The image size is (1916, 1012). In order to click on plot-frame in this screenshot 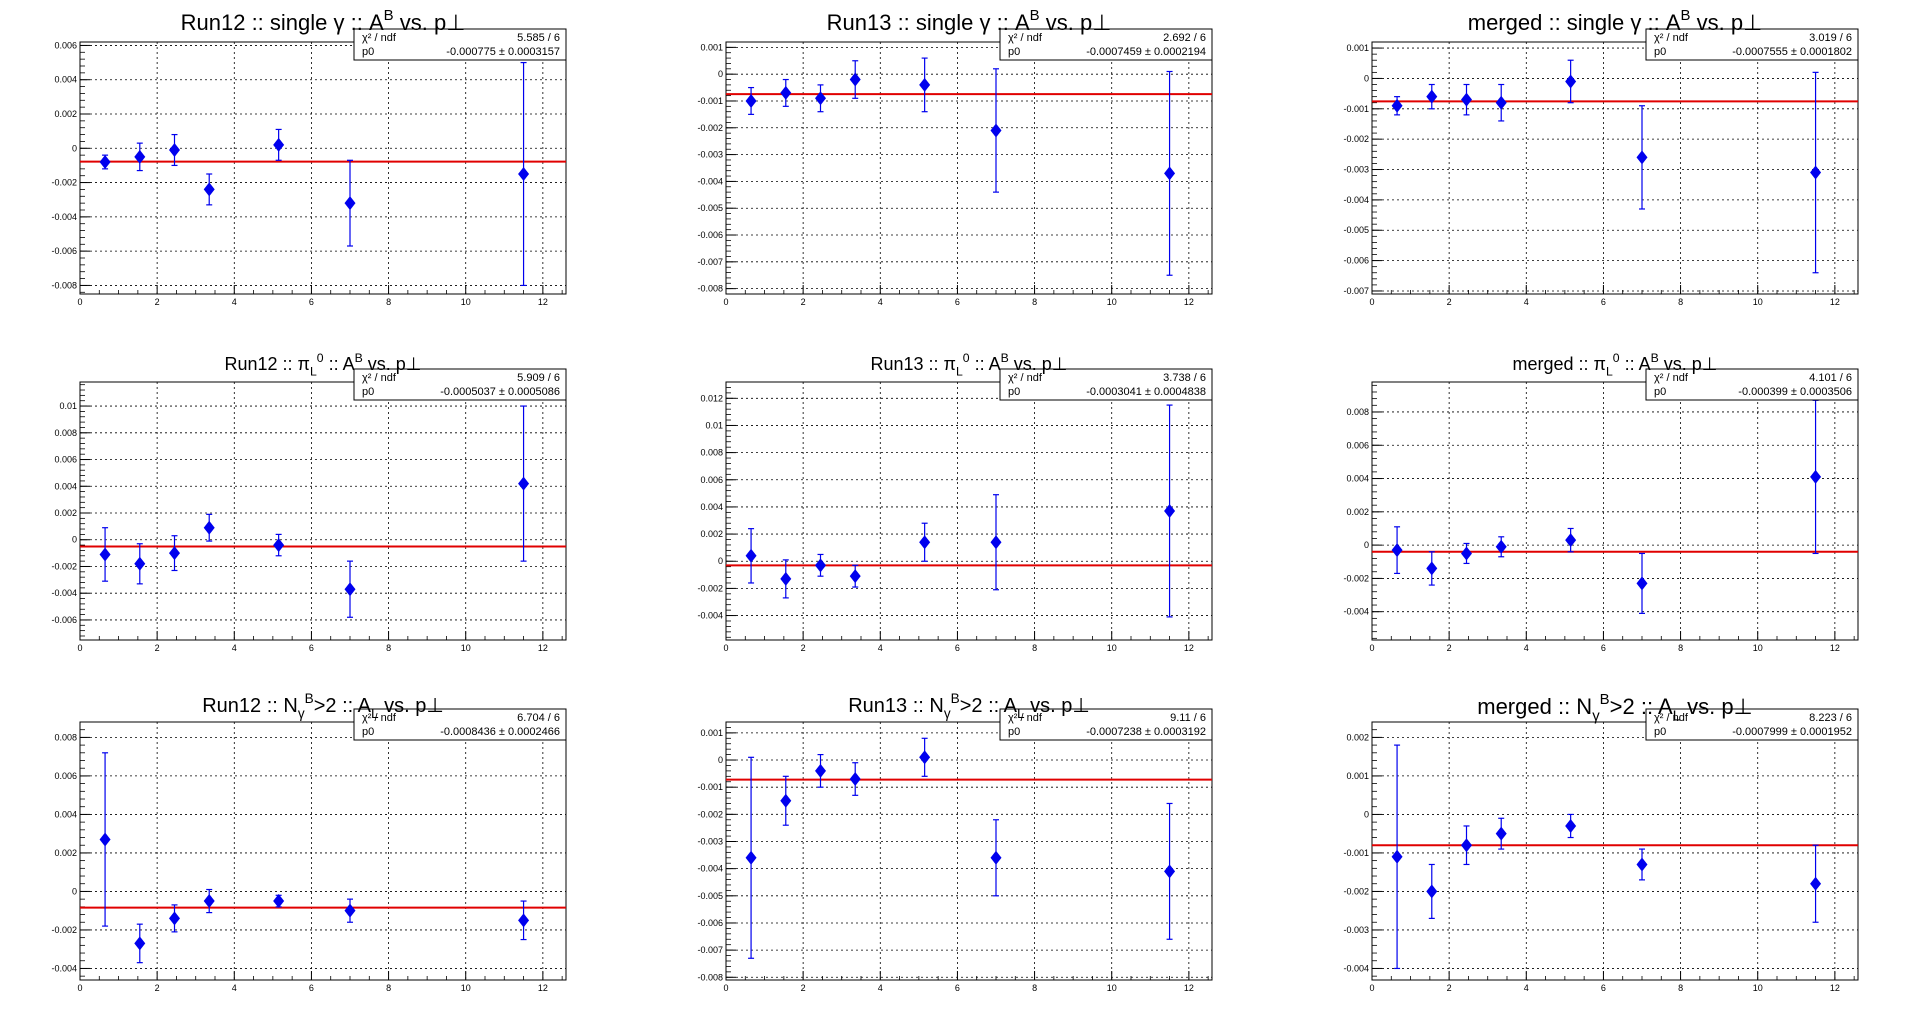, I will do `click(969, 511)`.